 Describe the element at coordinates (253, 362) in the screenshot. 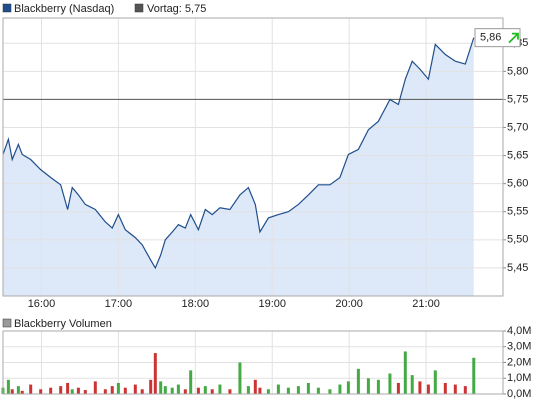

I see `plot-frame` at that location.